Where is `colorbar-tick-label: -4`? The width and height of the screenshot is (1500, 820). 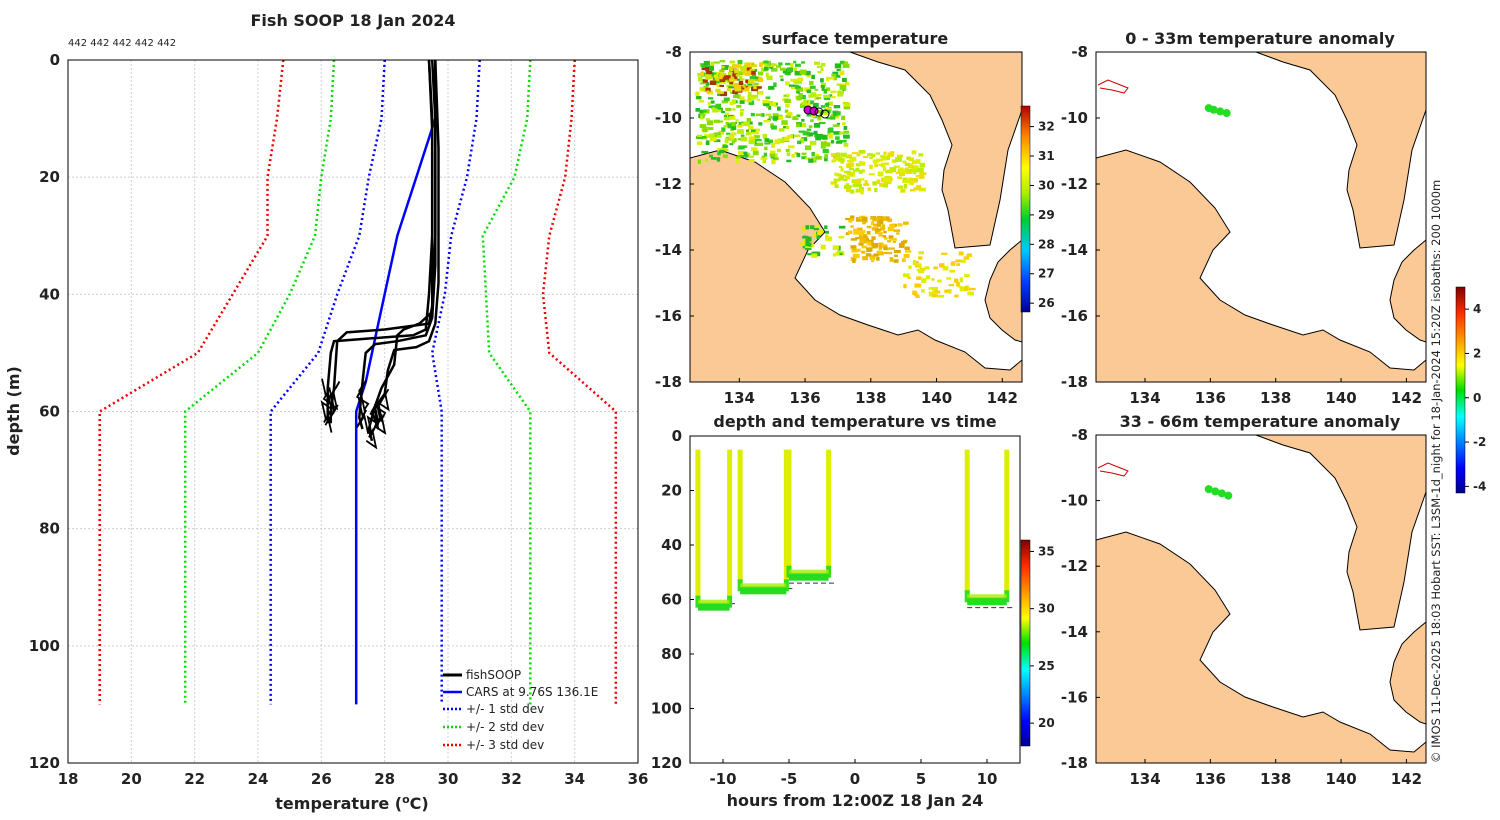 colorbar-tick-label: -4 is located at coordinates (1479, 486).